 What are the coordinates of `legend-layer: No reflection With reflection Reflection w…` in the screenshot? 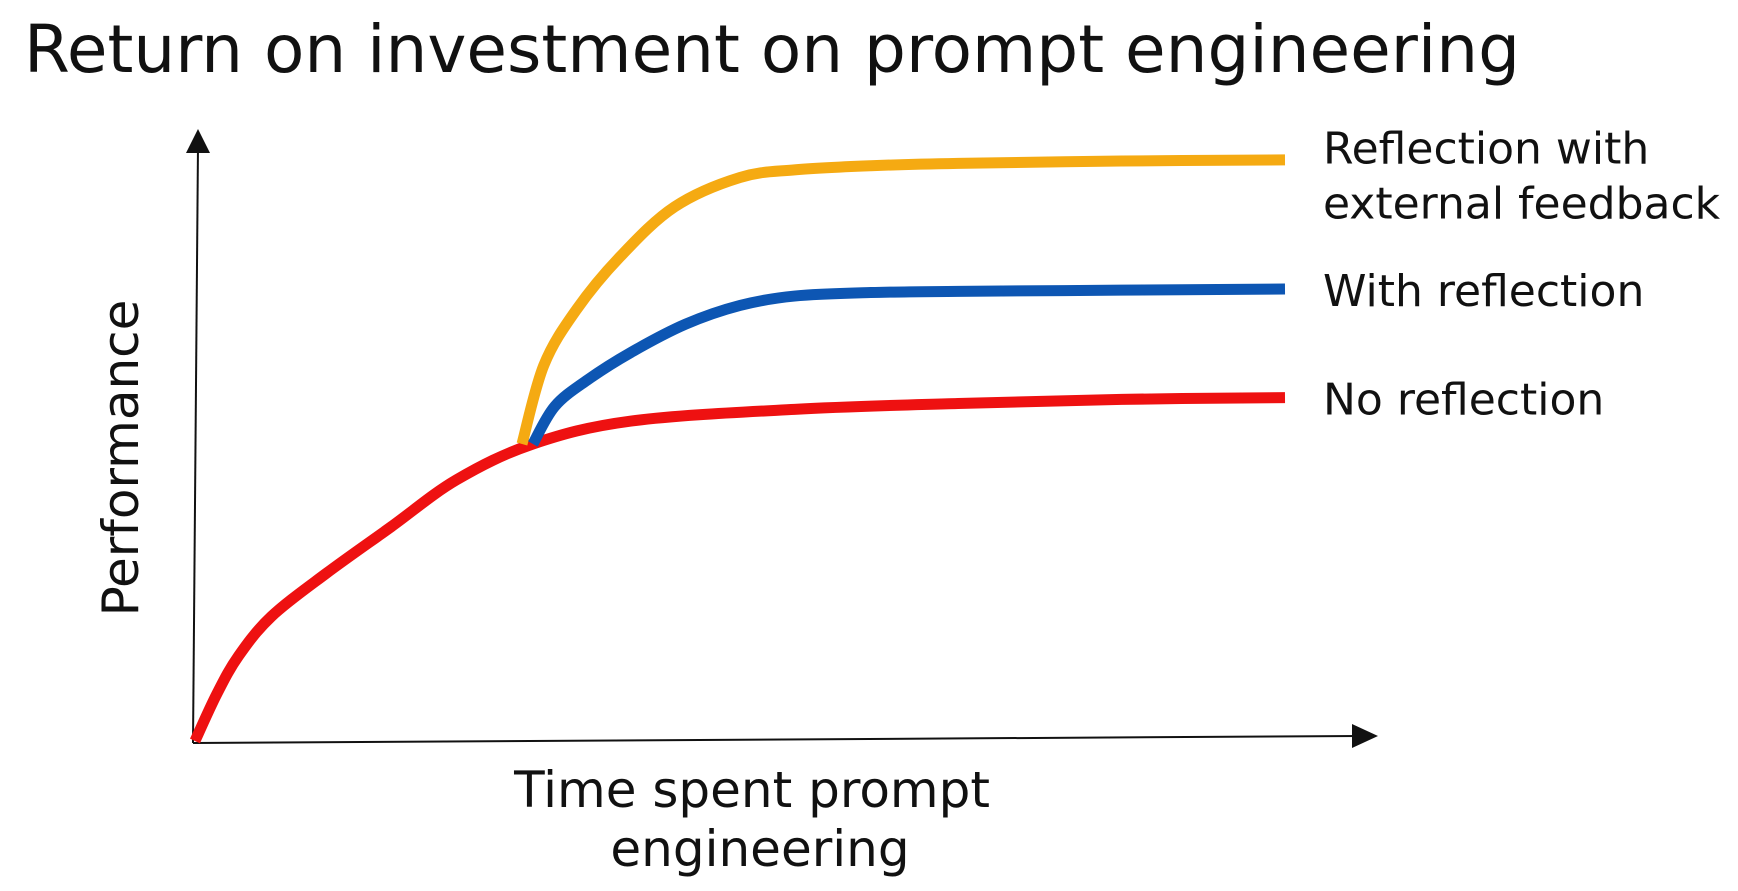 It's located at (1522, 274).